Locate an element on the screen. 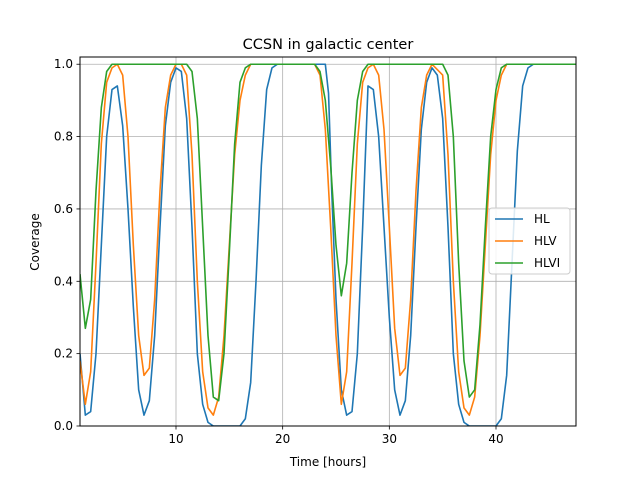  y-tick-label: 0.6 is located at coordinates (63, 209).